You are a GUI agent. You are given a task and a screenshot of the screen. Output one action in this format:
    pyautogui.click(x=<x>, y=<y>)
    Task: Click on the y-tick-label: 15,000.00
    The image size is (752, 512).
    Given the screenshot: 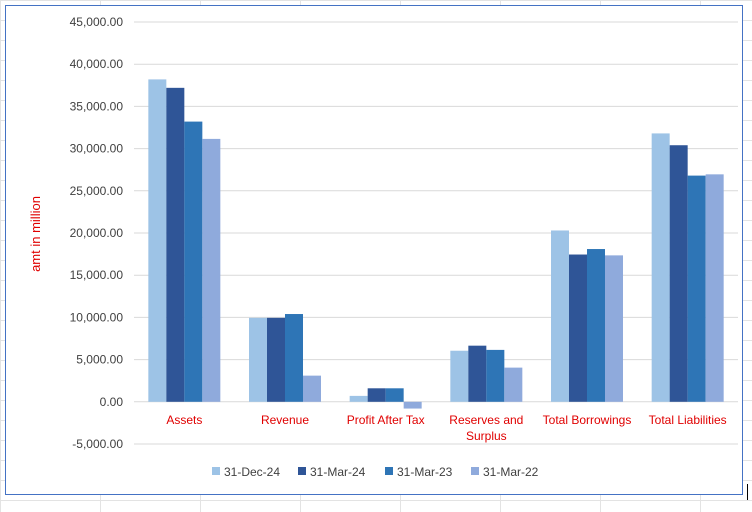 What is the action you would take?
    pyautogui.click(x=97, y=275)
    